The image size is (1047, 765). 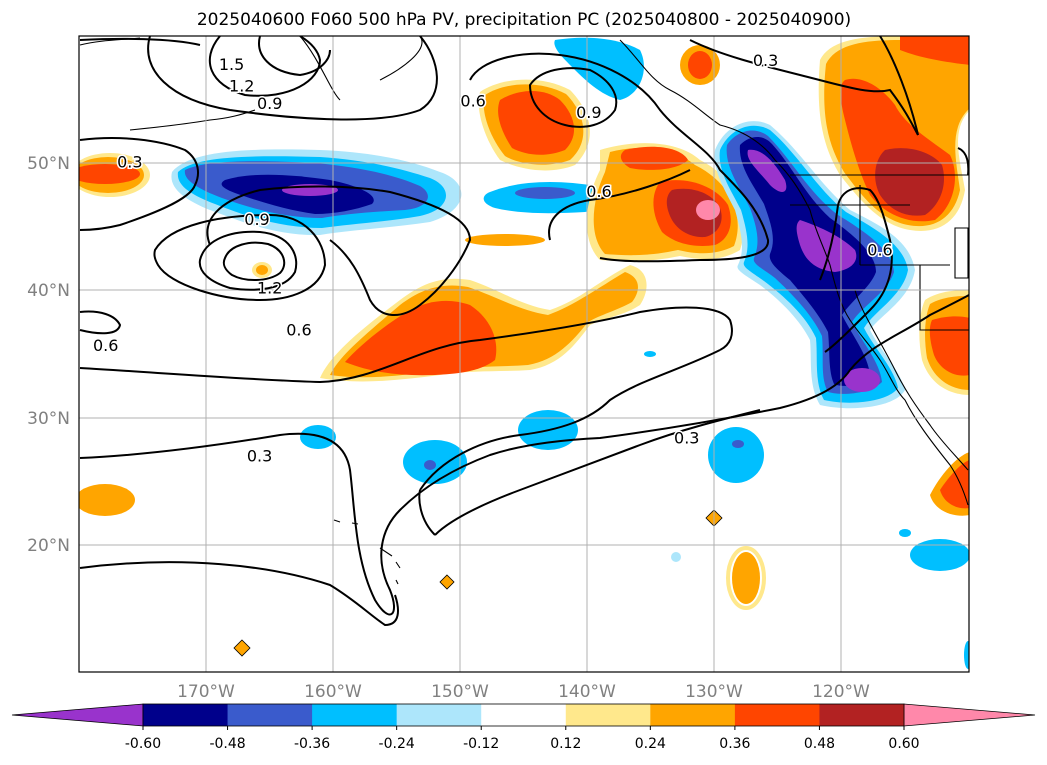 What do you see at coordinates (460, 692) in the screenshot?
I see `x-tick-label: 150°W` at bounding box center [460, 692].